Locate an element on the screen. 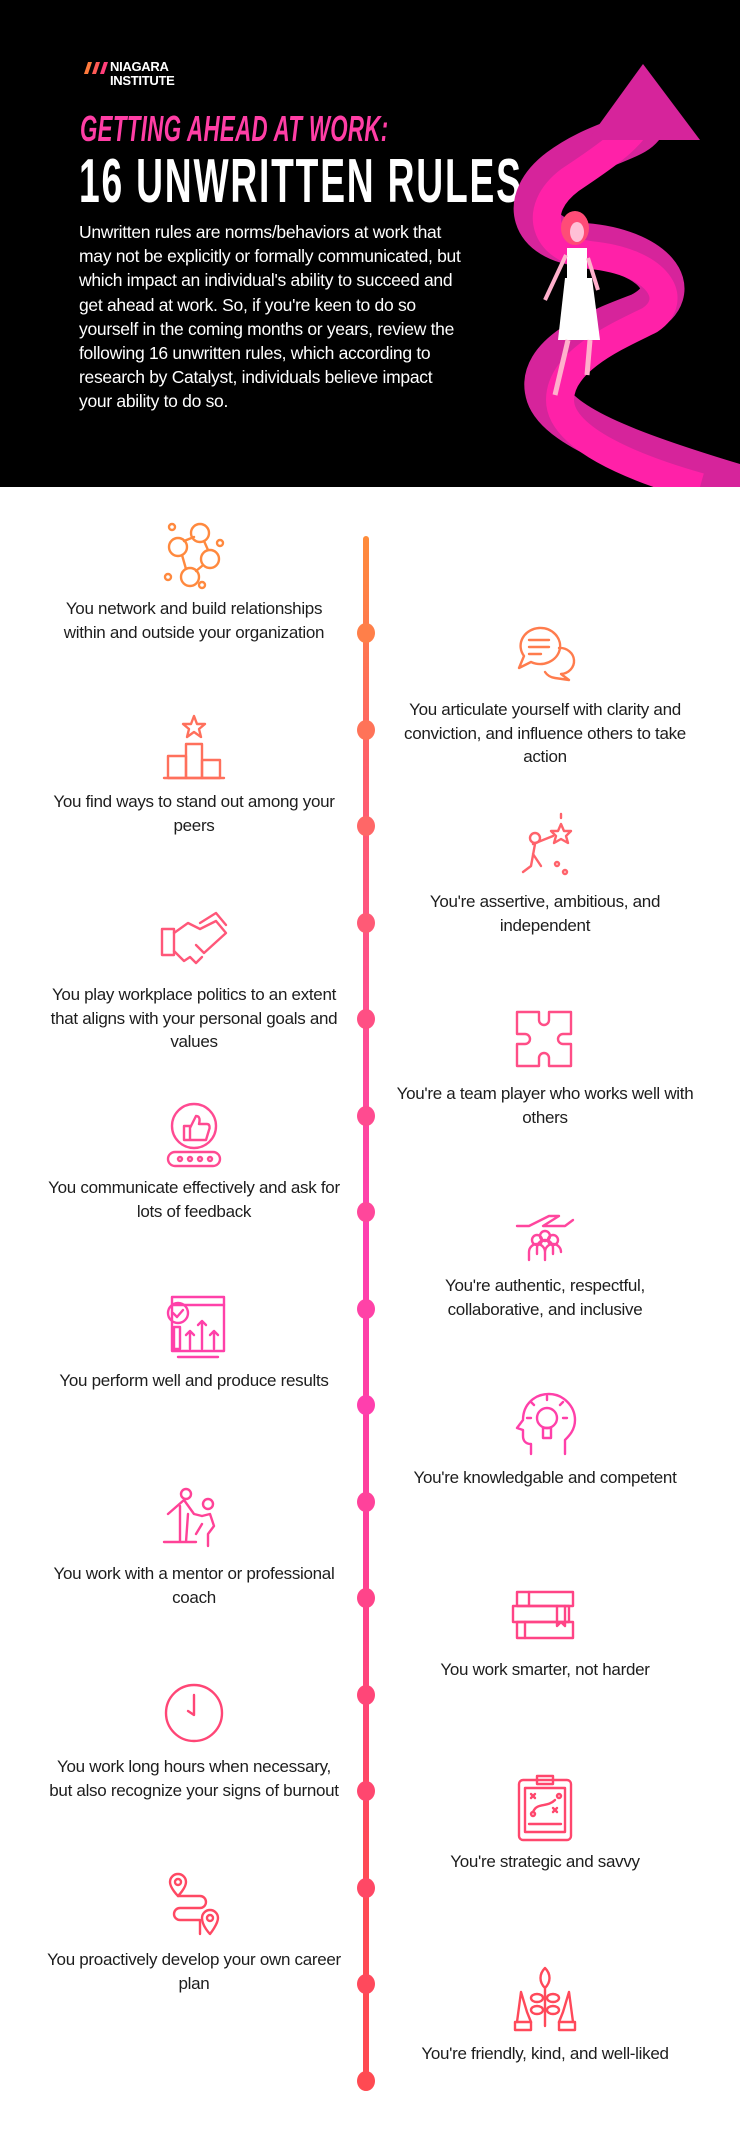 The width and height of the screenshot is (740, 2144). reach-for-star-icon is located at coordinates (547, 844).